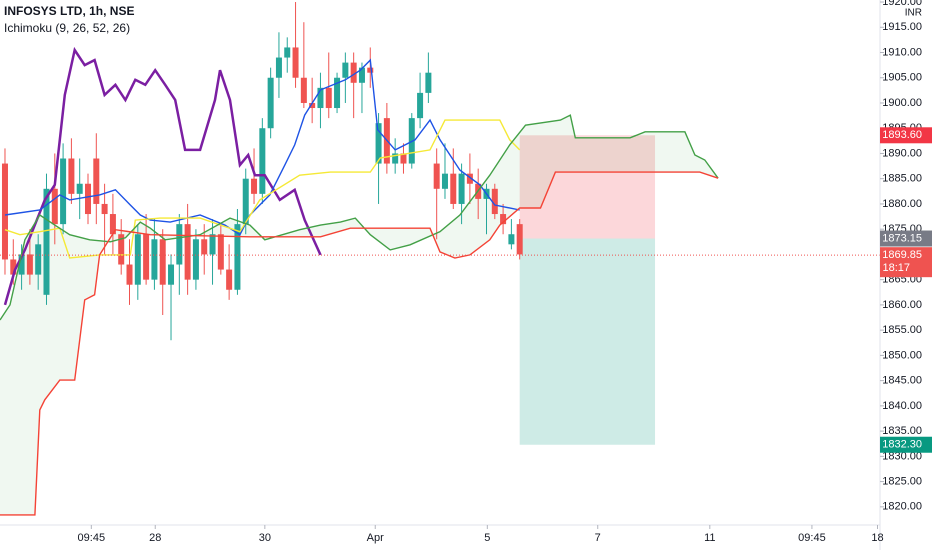  I want to click on y-tick-label: 1880.00, so click(902, 204).